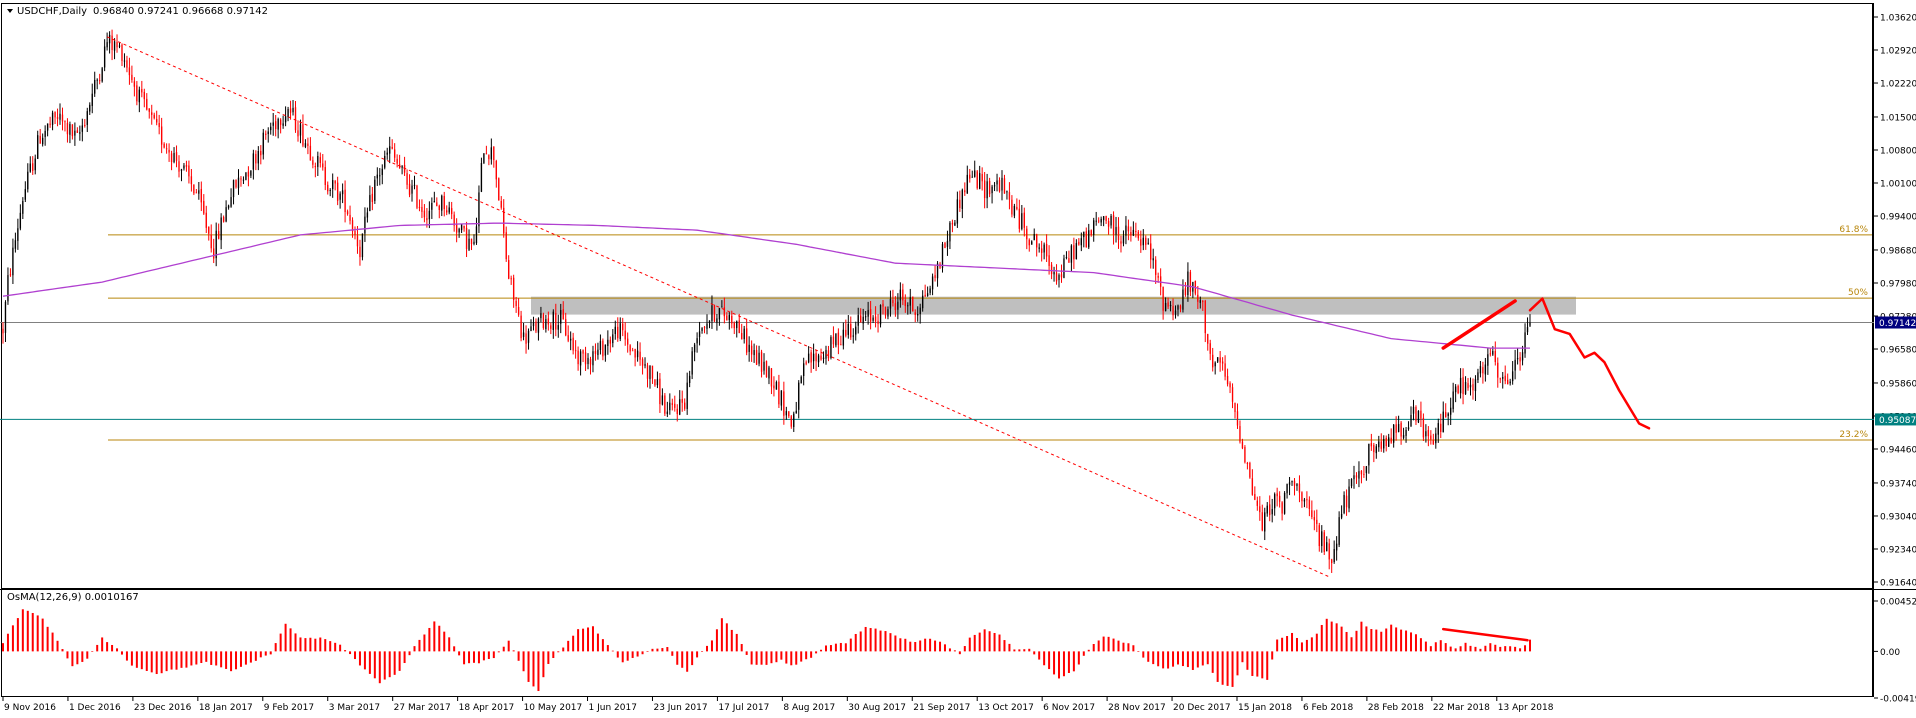 The width and height of the screenshot is (1916, 718). Describe the element at coordinates (1898, 451) in the screenshot. I see `y-tick-label: 0.94460` at that location.